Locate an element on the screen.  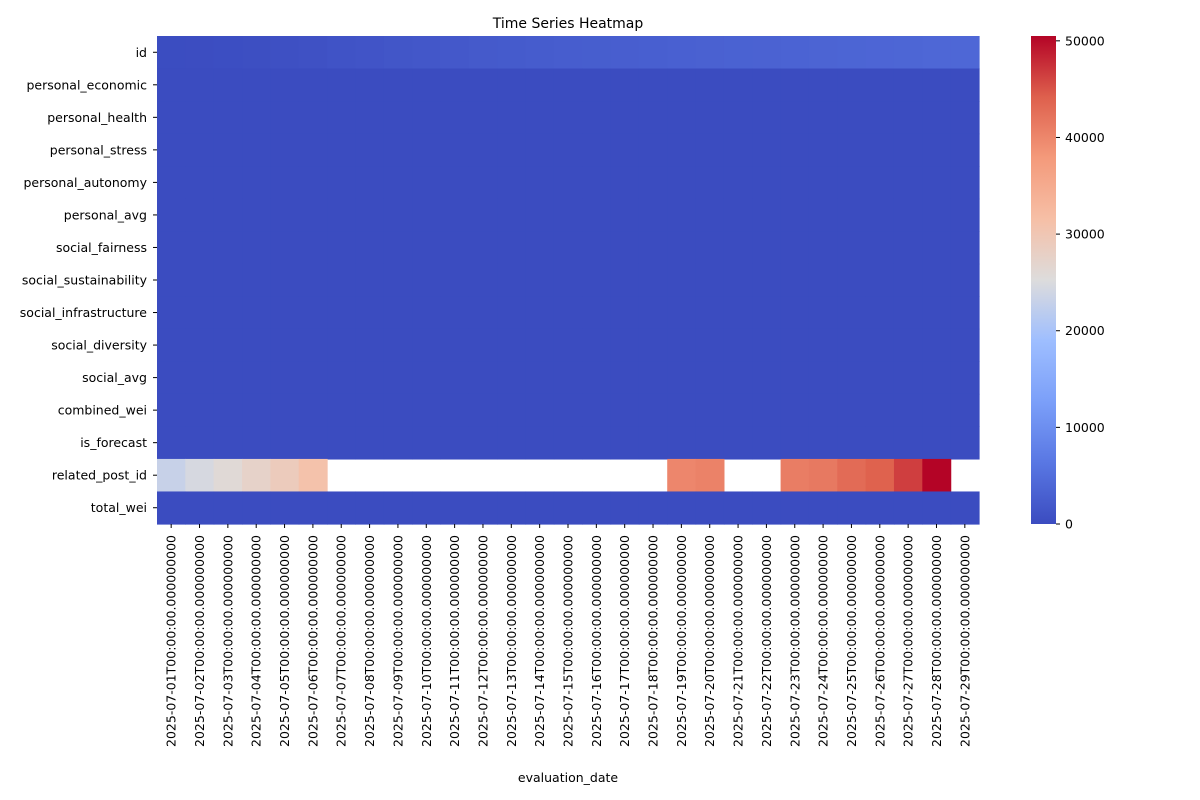
x-tick-label: 2025-07-01T00:00:00.000000000 is located at coordinates (171, 641).